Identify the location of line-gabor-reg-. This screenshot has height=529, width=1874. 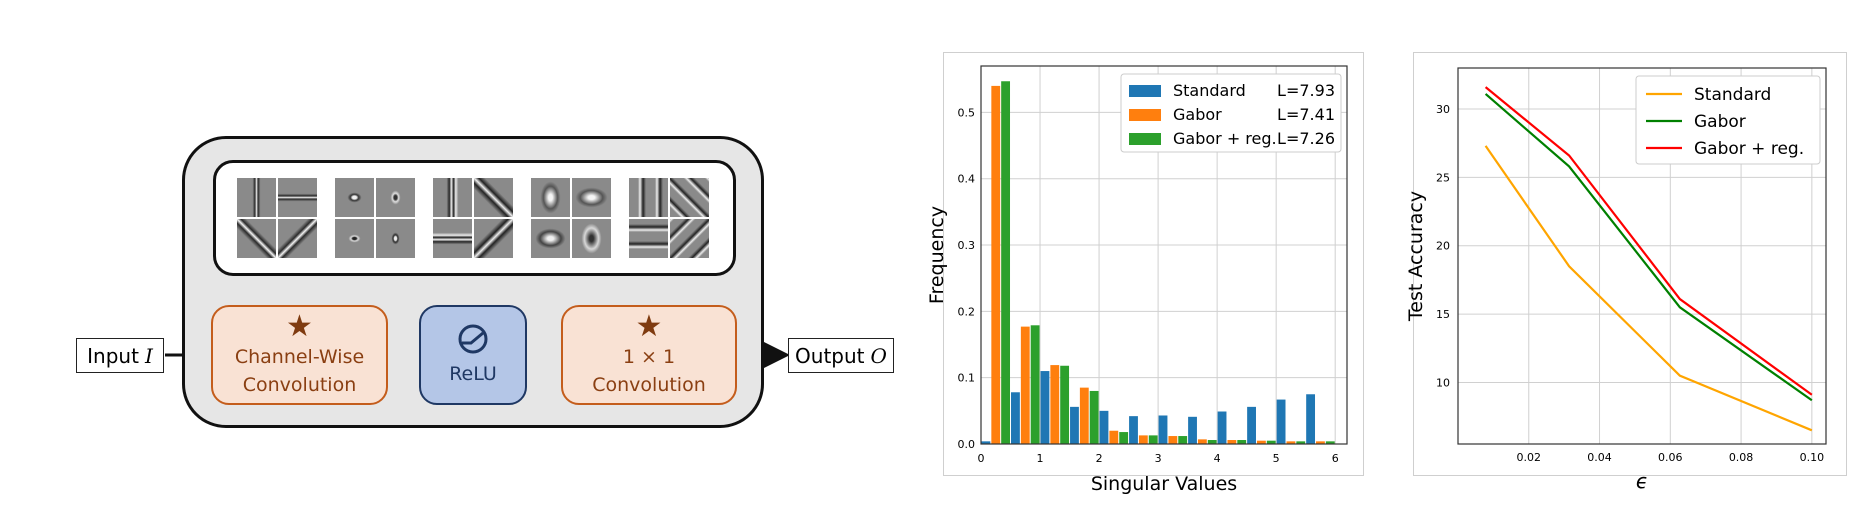
(1648, 241).